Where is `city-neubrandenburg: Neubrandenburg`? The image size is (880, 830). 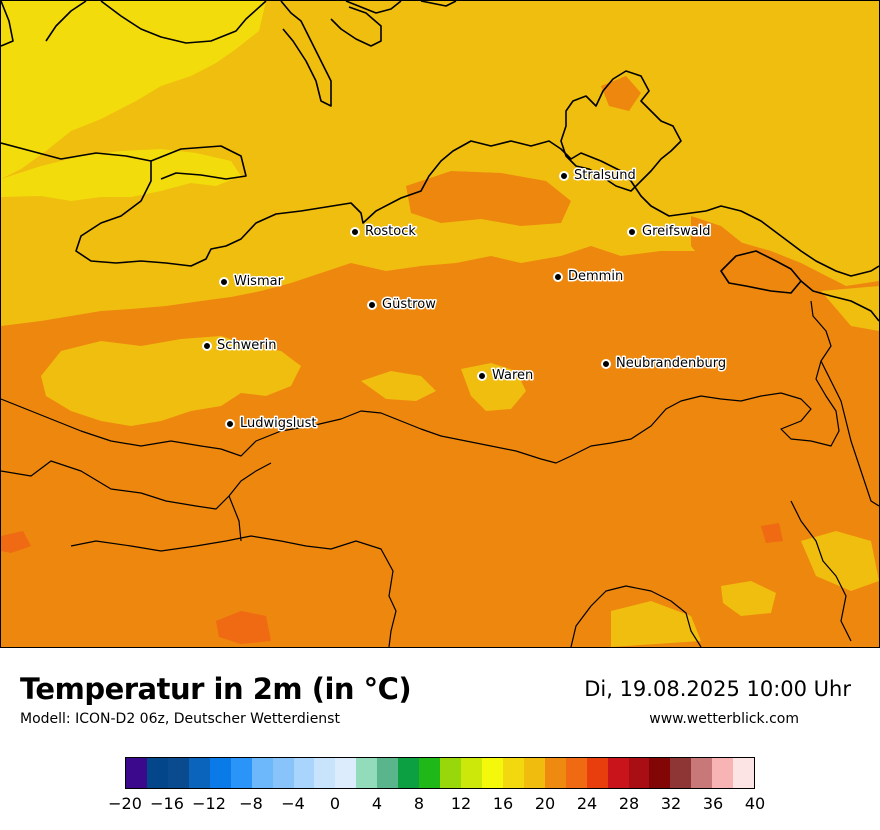 city-neubrandenburg: Neubrandenburg is located at coordinates (664, 364).